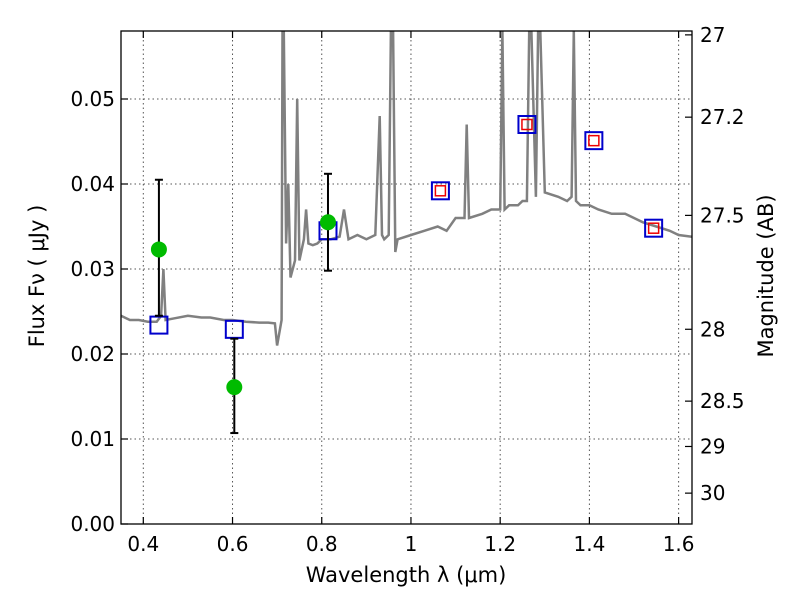  What do you see at coordinates (712, 35) in the screenshot?
I see `mag-tick-label: 27` at bounding box center [712, 35].